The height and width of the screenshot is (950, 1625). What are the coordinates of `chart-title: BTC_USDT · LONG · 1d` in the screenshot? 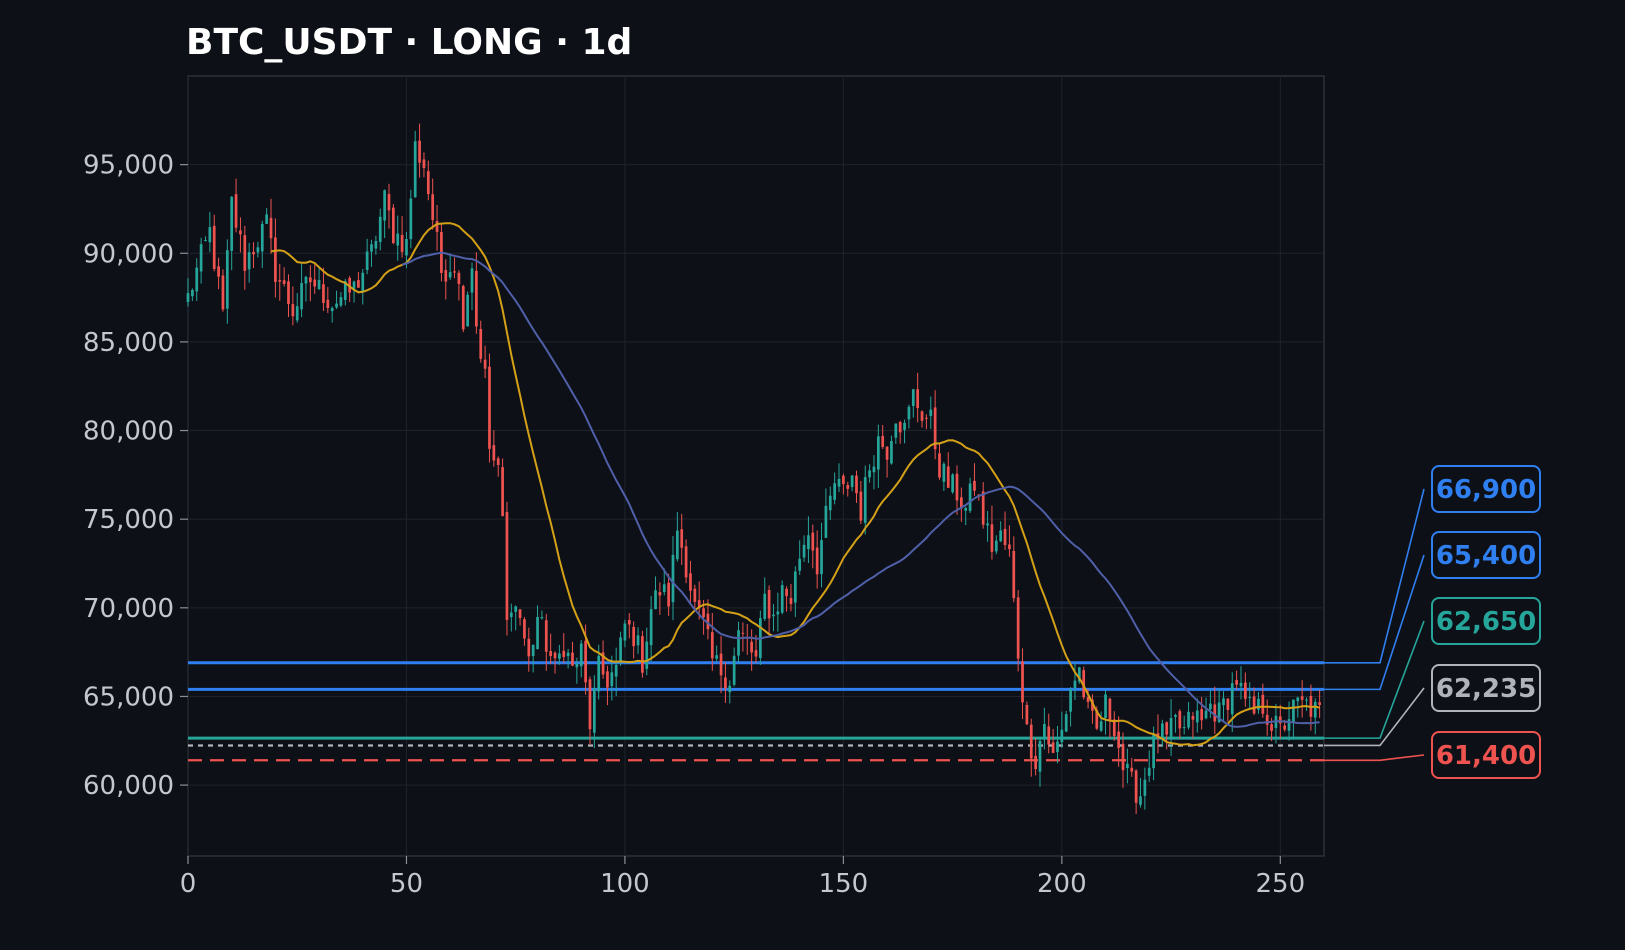 It's located at (409, 42).